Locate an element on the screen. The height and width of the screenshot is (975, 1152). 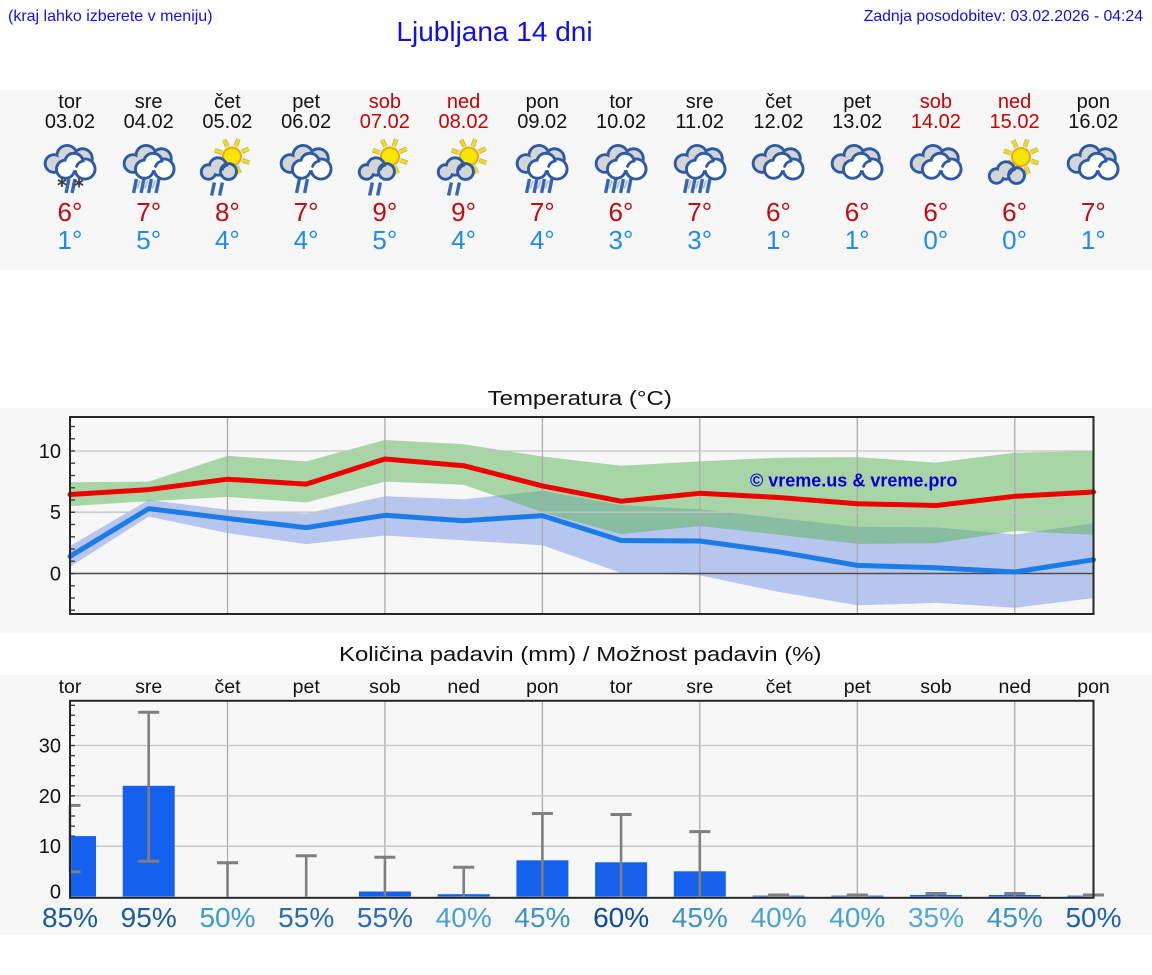
svg-text: © vreme.us & vreme.pro is located at coordinates (853, 481).